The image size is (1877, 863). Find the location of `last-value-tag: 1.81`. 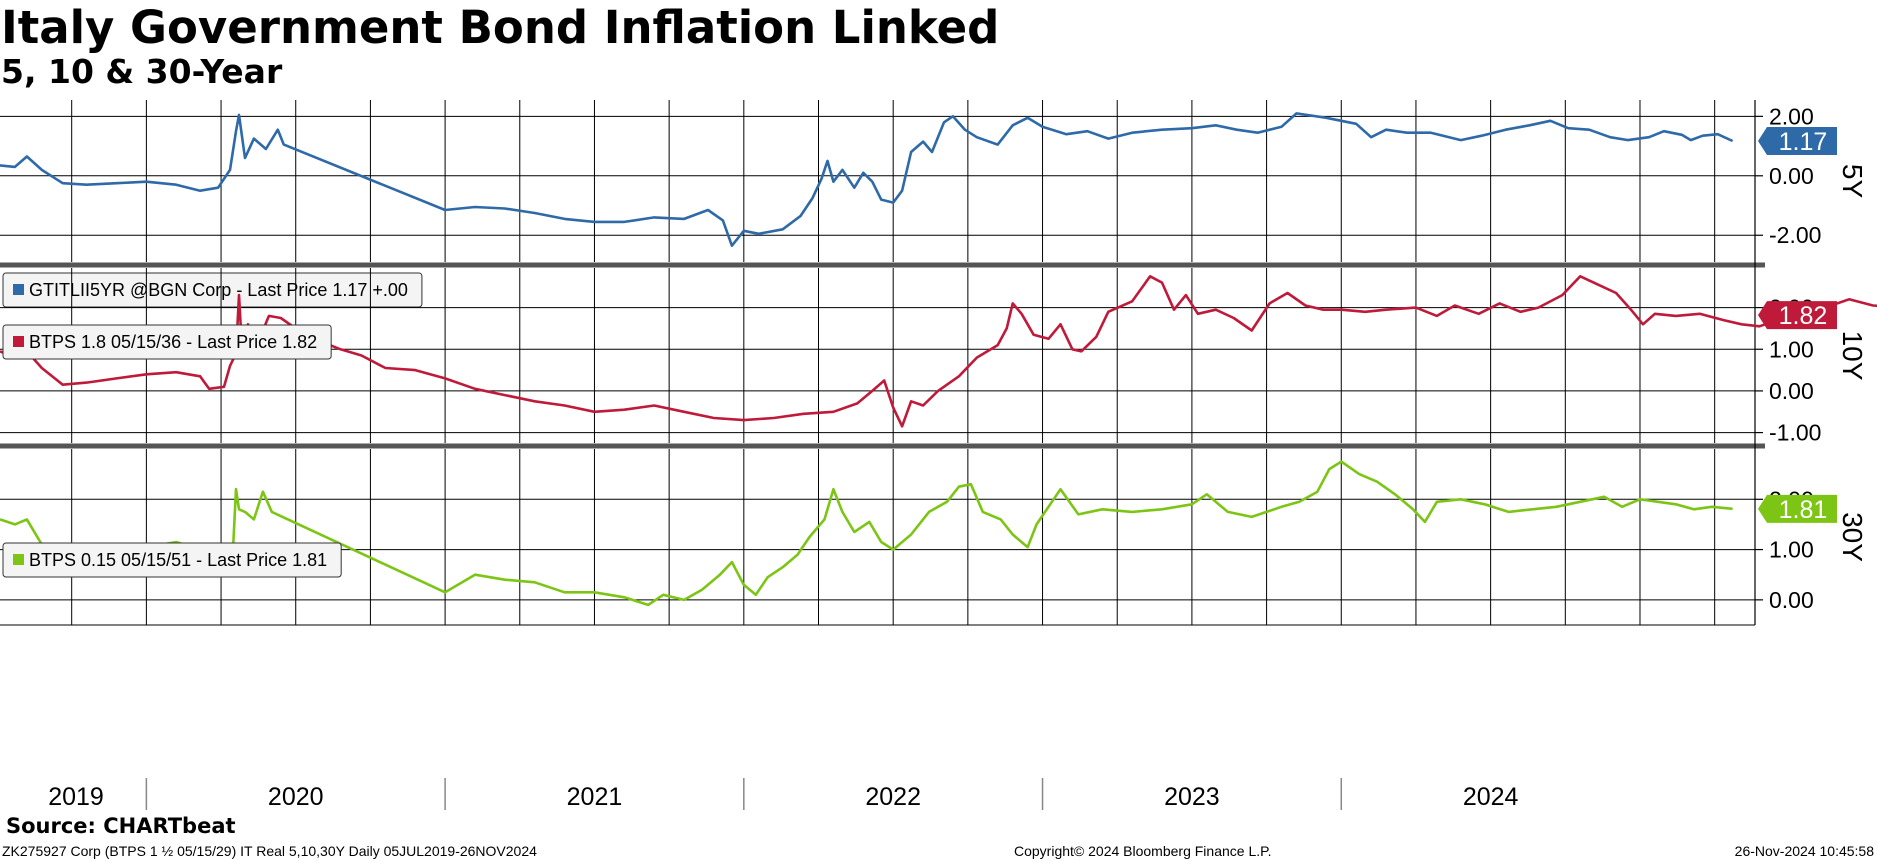

last-value-tag: 1.81 is located at coordinates (1797, 509).